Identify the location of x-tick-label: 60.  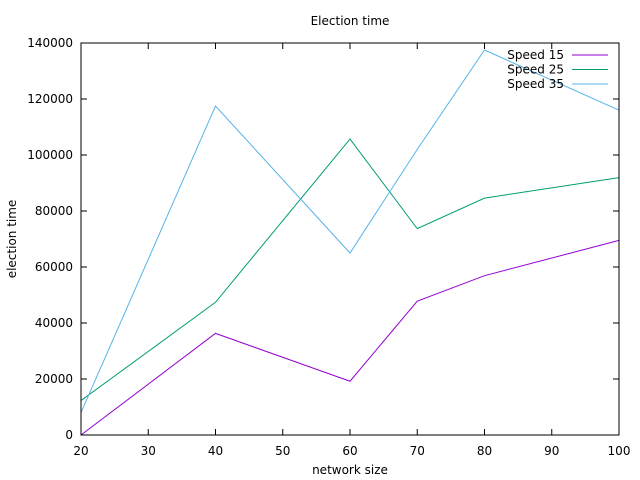
(349, 451).